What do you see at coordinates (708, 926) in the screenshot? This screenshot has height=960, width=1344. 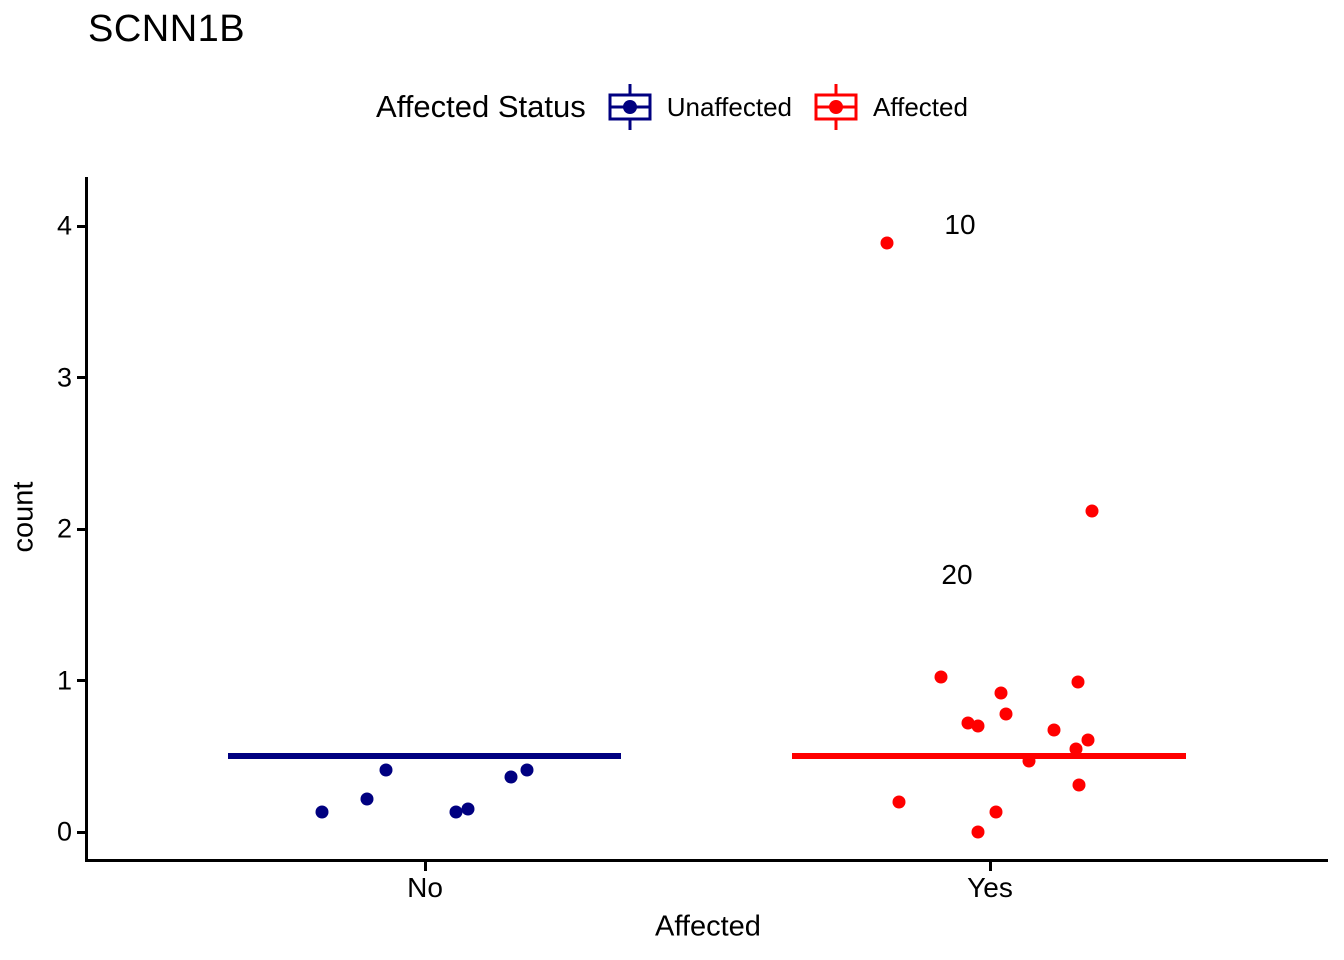 I see `x-axis-title: Affected` at bounding box center [708, 926].